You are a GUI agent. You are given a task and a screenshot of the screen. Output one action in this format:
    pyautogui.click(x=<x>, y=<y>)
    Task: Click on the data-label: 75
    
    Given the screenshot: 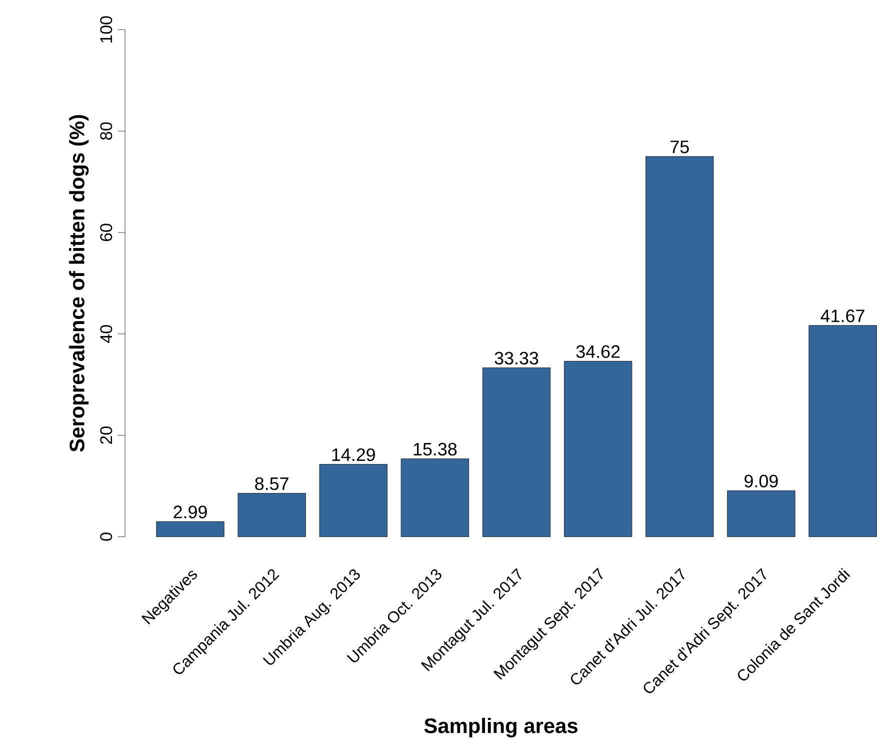 What is the action you would take?
    pyautogui.click(x=679, y=147)
    